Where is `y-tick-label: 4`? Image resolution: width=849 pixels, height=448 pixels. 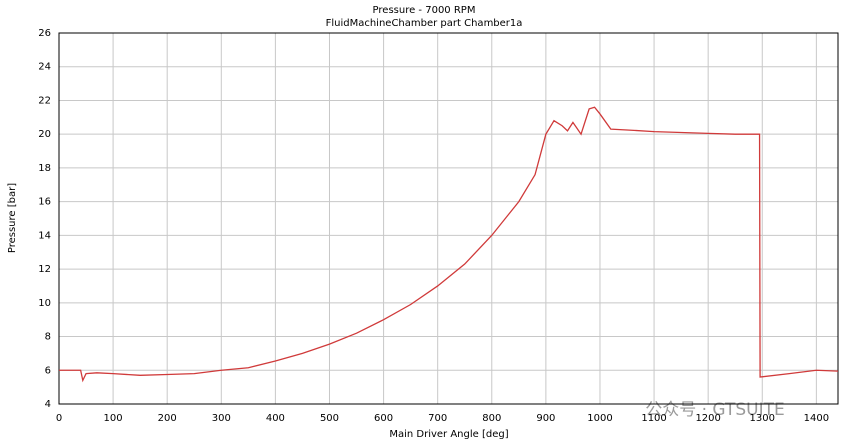
y-tick-label: 4 is located at coordinates (48, 404).